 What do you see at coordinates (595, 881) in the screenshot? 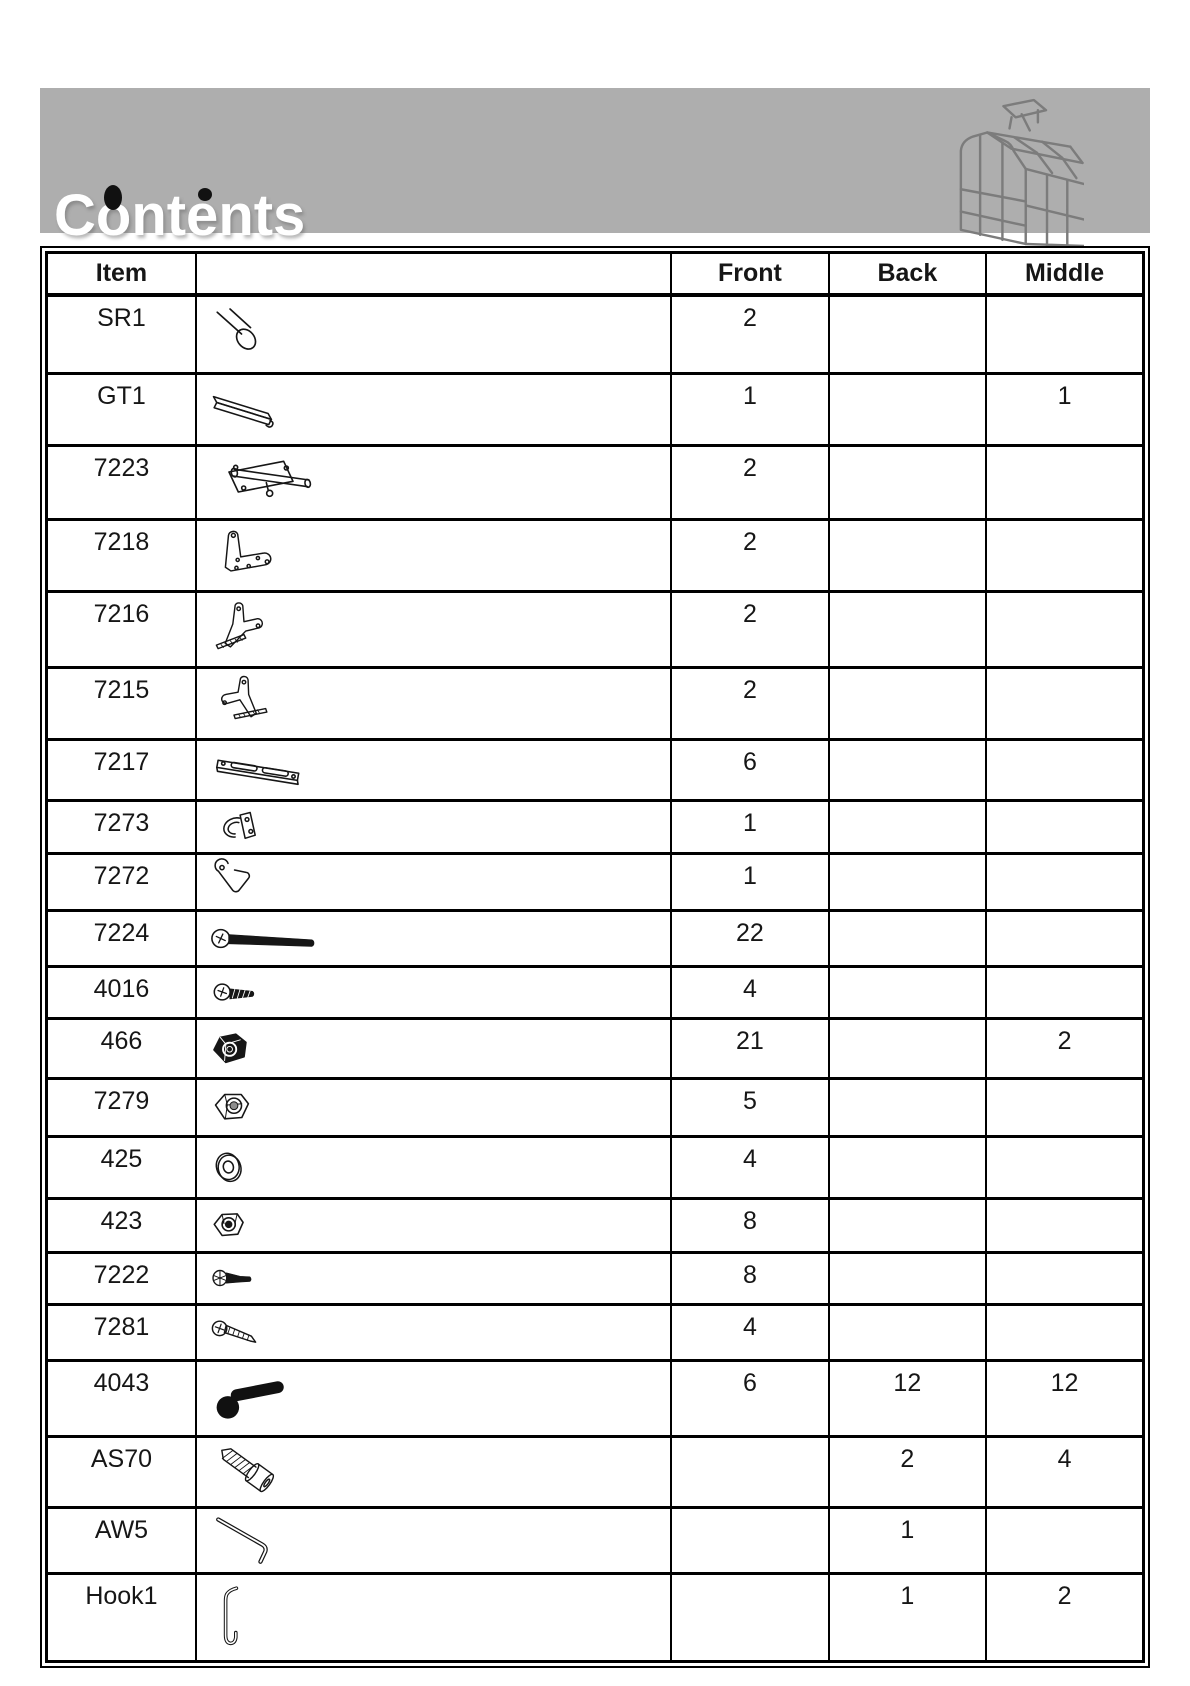
I see `table-row: 7272 1` at bounding box center [595, 881].